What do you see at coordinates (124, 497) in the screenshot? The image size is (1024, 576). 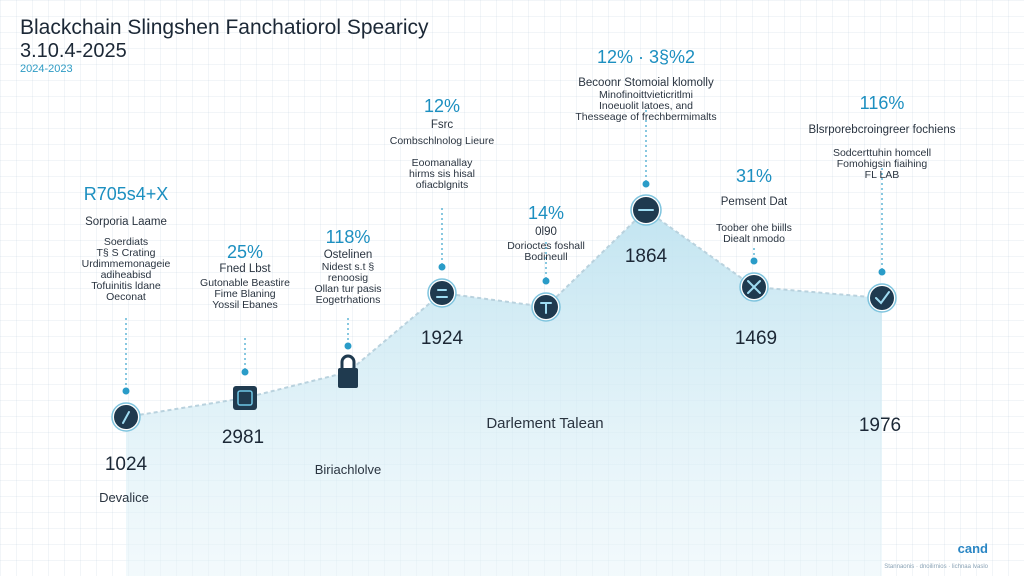 I see `category-label: Devalice` at bounding box center [124, 497].